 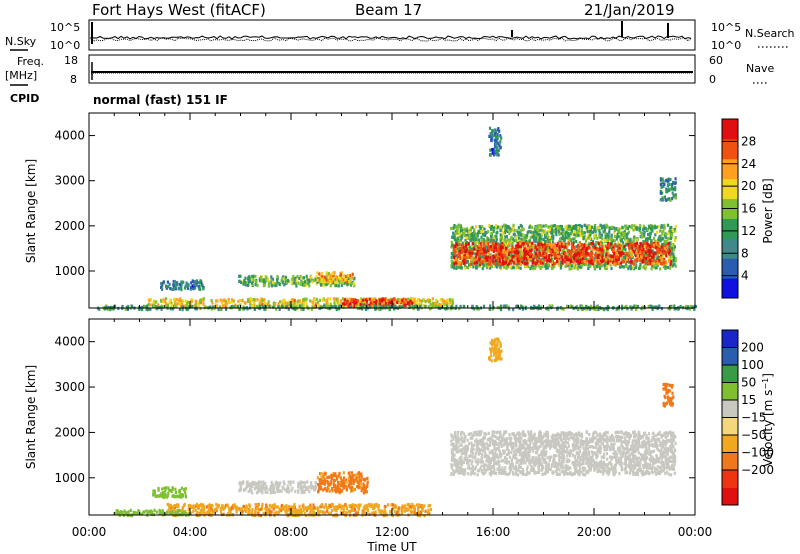 I want to click on cpid-label: CPID, so click(x=24, y=98).